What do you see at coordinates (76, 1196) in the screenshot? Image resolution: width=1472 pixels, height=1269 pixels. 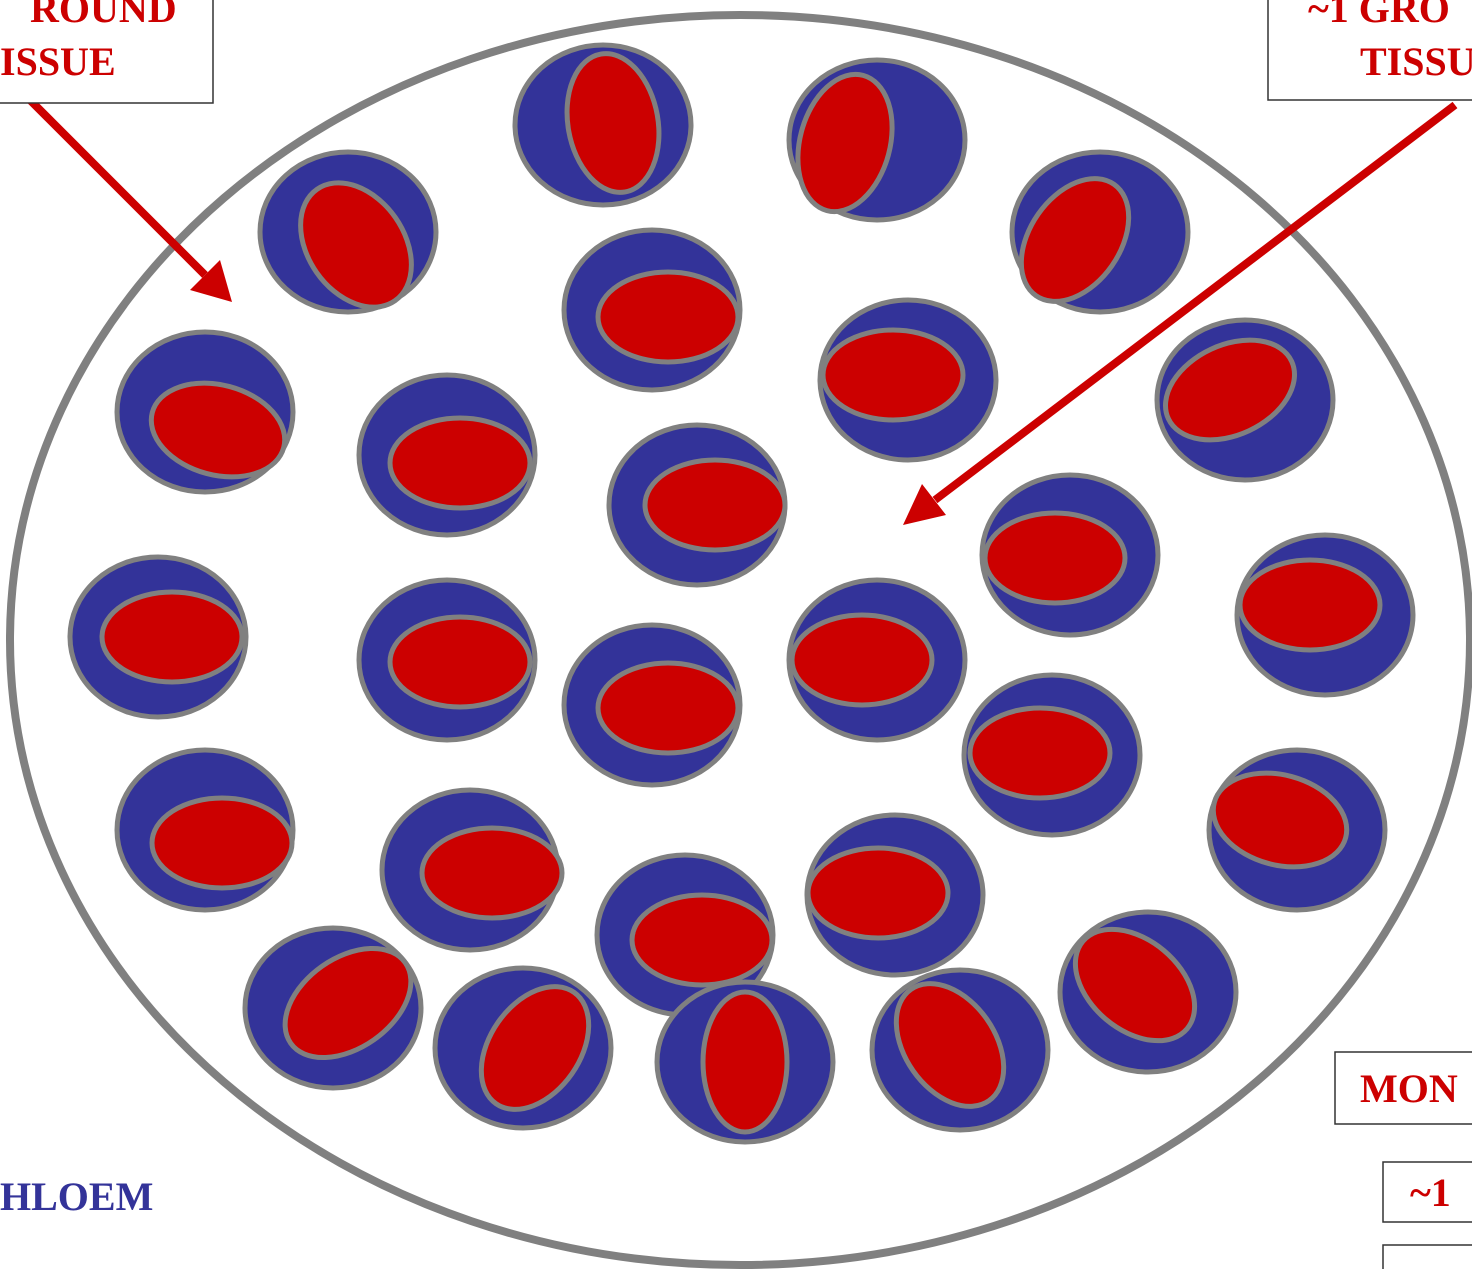 I see `label-text: HLOEM` at bounding box center [76, 1196].